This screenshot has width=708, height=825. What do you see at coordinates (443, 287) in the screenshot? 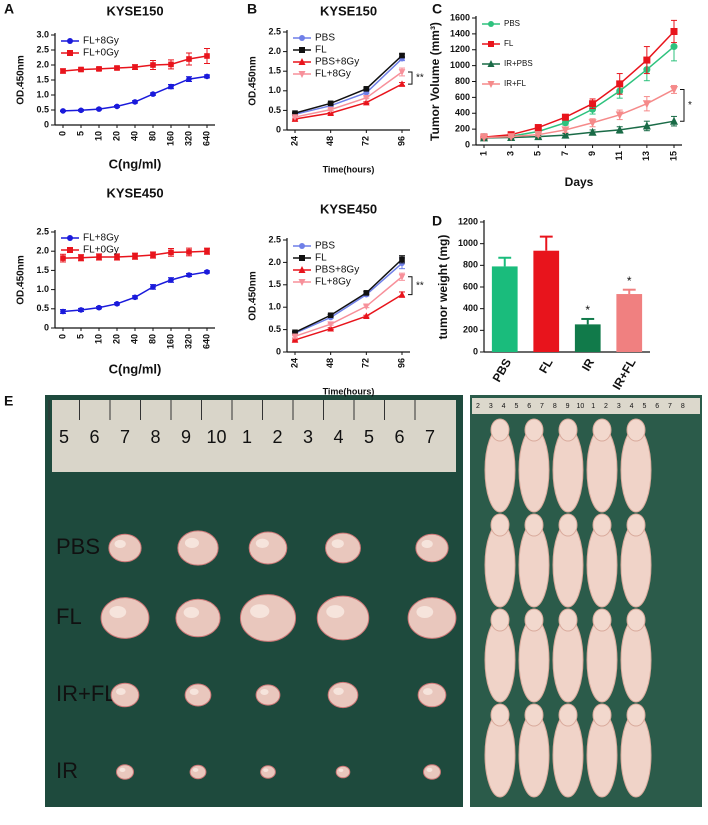
I see `y-axis-label: tumor weight (mg)` at bounding box center [443, 287].